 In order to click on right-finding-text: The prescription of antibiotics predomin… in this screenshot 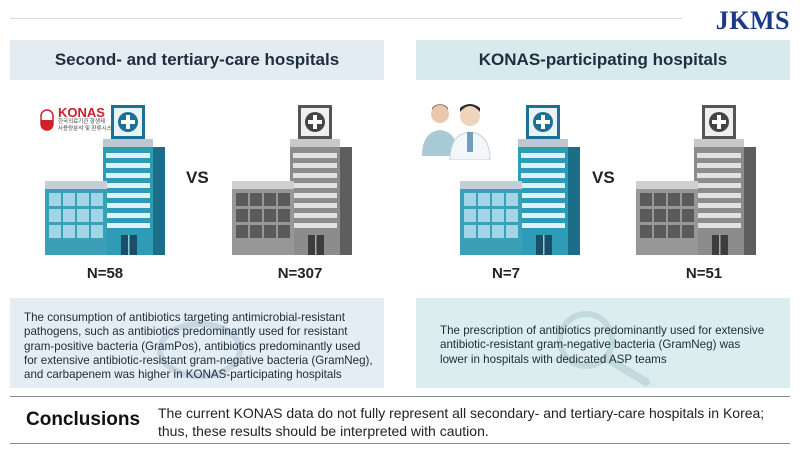, I will do `click(602, 345)`.